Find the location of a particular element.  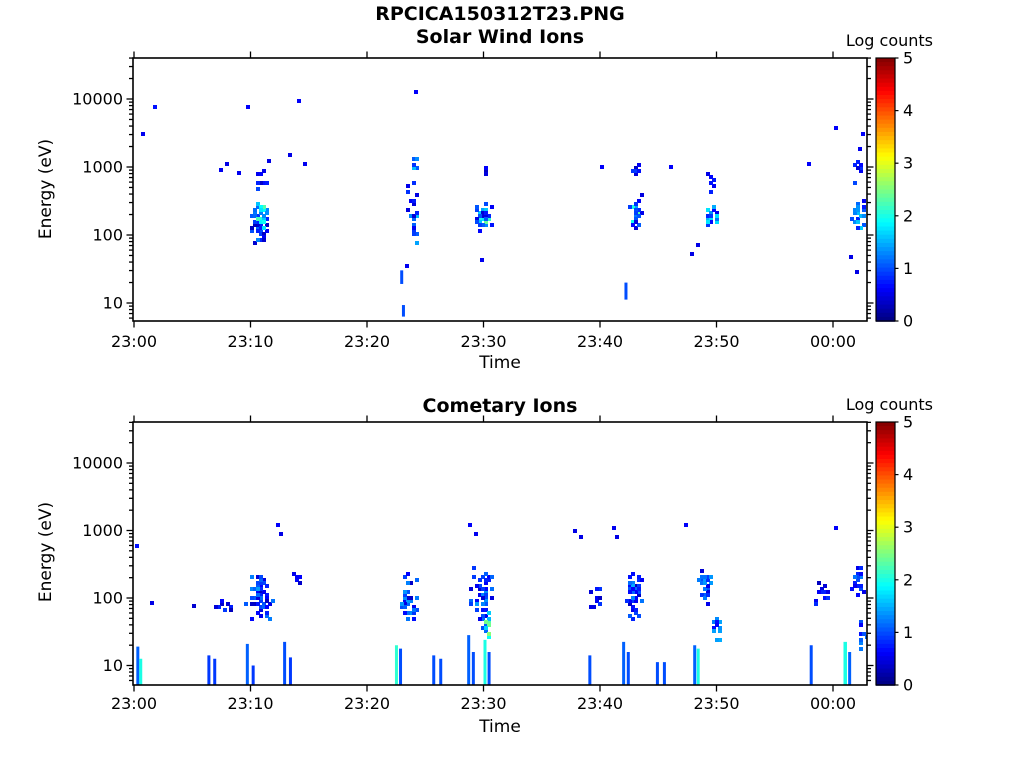

ion-bar is located at coordinates (626, 291).